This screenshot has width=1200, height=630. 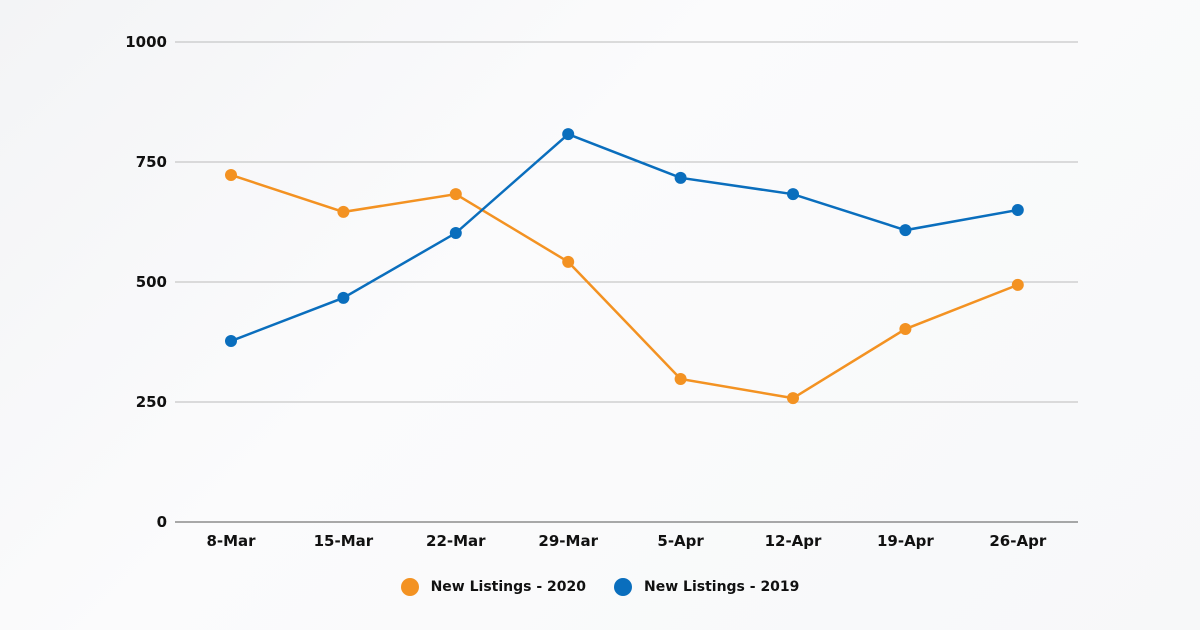 I want to click on y-tick-label: 250, so click(x=151, y=402).